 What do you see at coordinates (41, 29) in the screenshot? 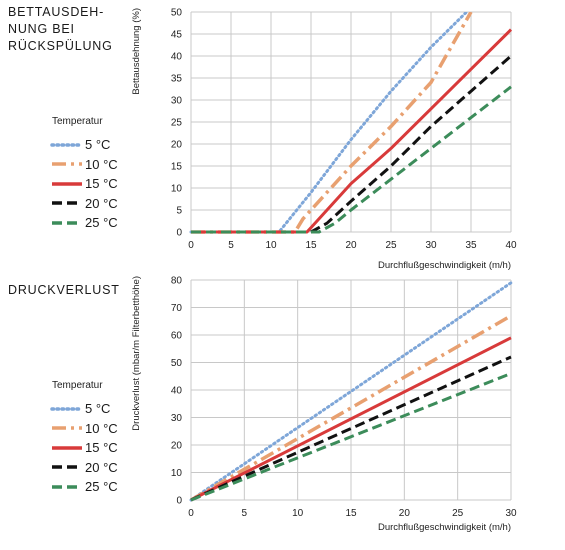
I see `chart1-title-line: NUNG BEI` at bounding box center [41, 29].